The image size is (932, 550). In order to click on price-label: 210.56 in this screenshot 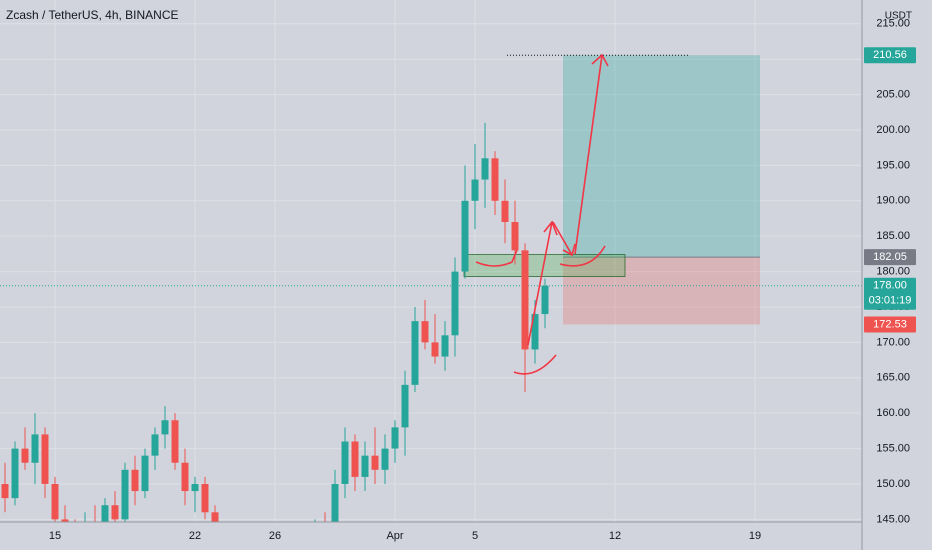, I will do `click(890, 55)`.